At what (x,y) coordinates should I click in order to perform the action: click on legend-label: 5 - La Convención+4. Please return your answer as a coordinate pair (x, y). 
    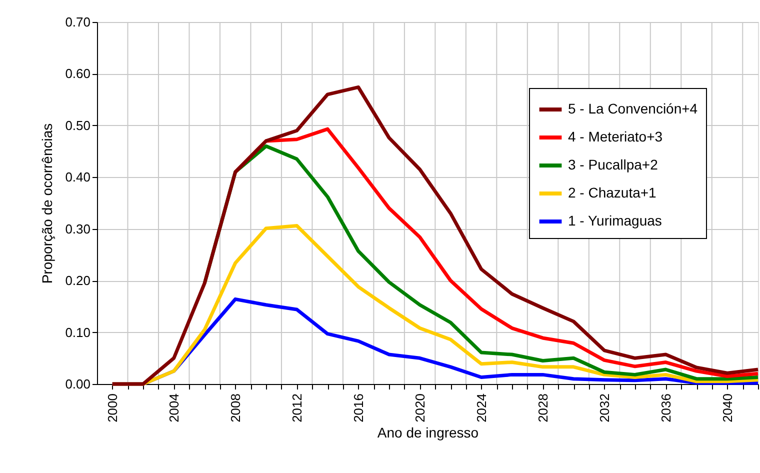
    Looking at the image, I should click on (633, 108).